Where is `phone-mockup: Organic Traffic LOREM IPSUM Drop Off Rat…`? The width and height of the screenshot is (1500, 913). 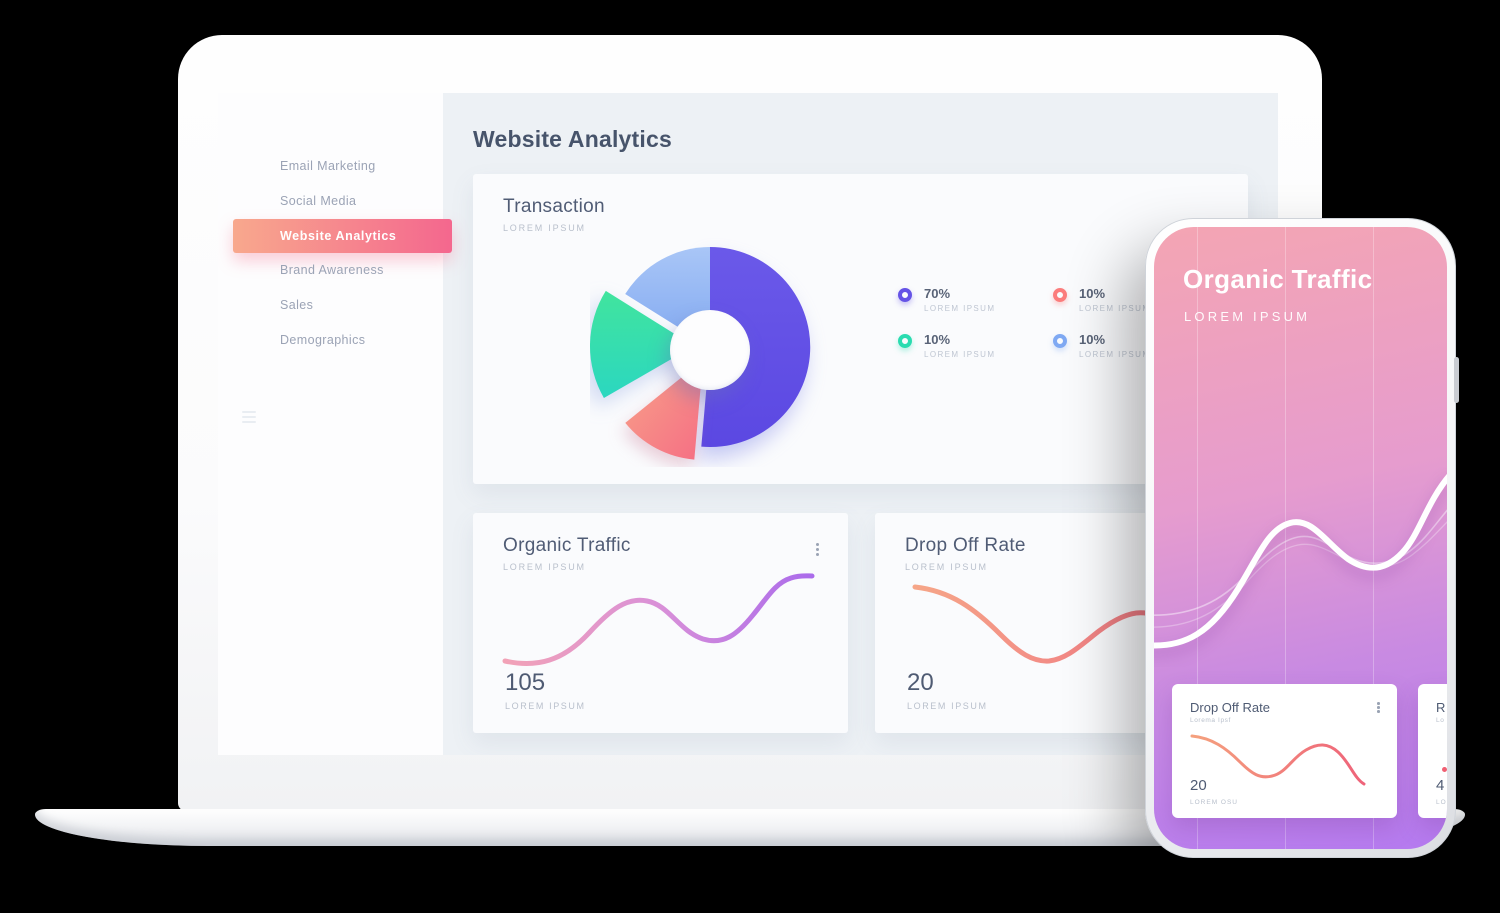
phone-mockup: Organic Traffic LOREM IPSUM Drop Off Rat… is located at coordinates (1302, 538).